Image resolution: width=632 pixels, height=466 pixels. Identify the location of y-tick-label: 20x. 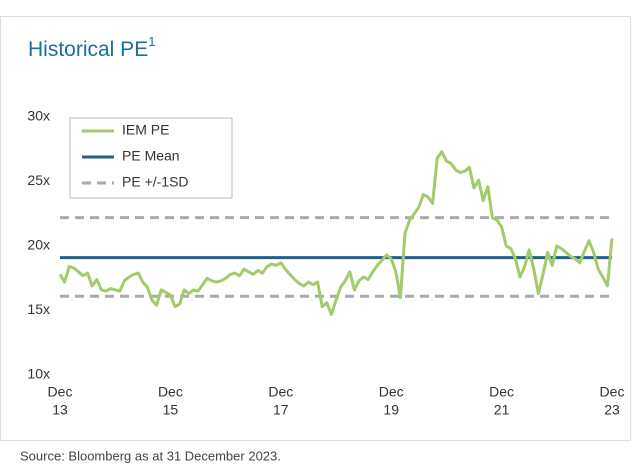
(38, 245).